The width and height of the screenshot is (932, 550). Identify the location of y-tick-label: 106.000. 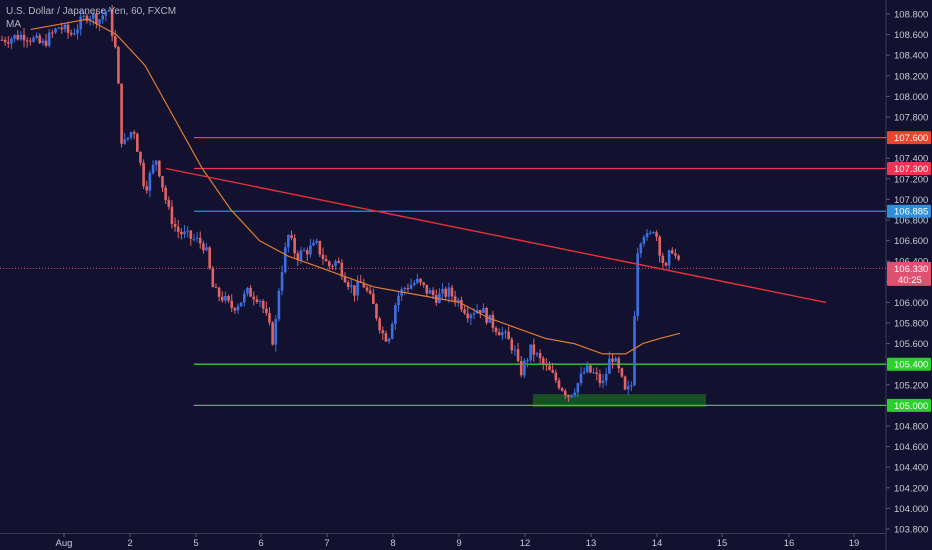
(911, 303).